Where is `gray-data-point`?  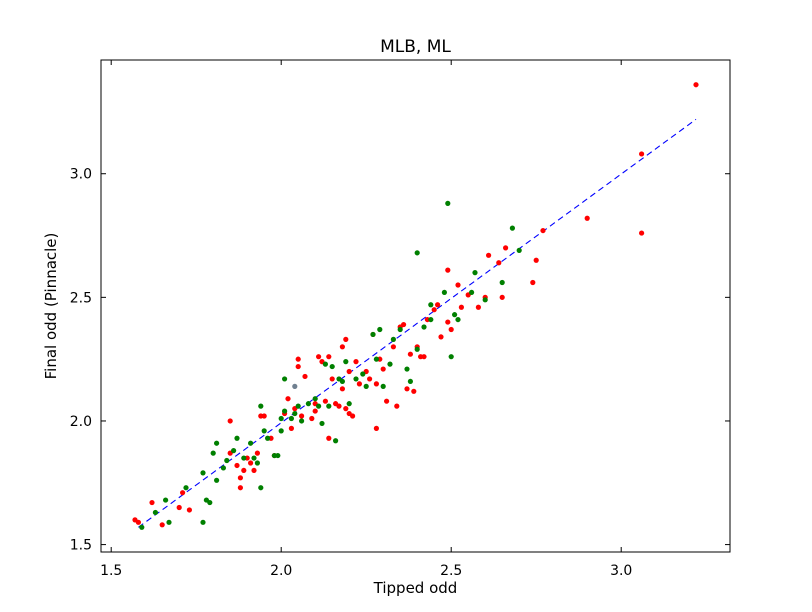 gray-data-point is located at coordinates (295, 386).